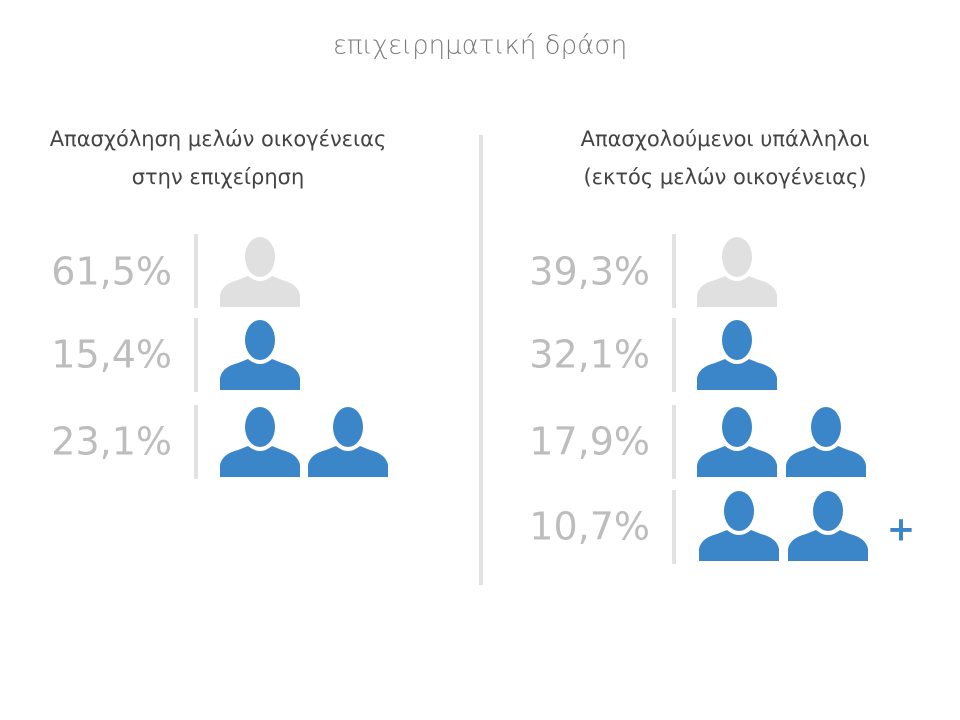  I want to click on heading: στην επιχείρηση, so click(218, 177).